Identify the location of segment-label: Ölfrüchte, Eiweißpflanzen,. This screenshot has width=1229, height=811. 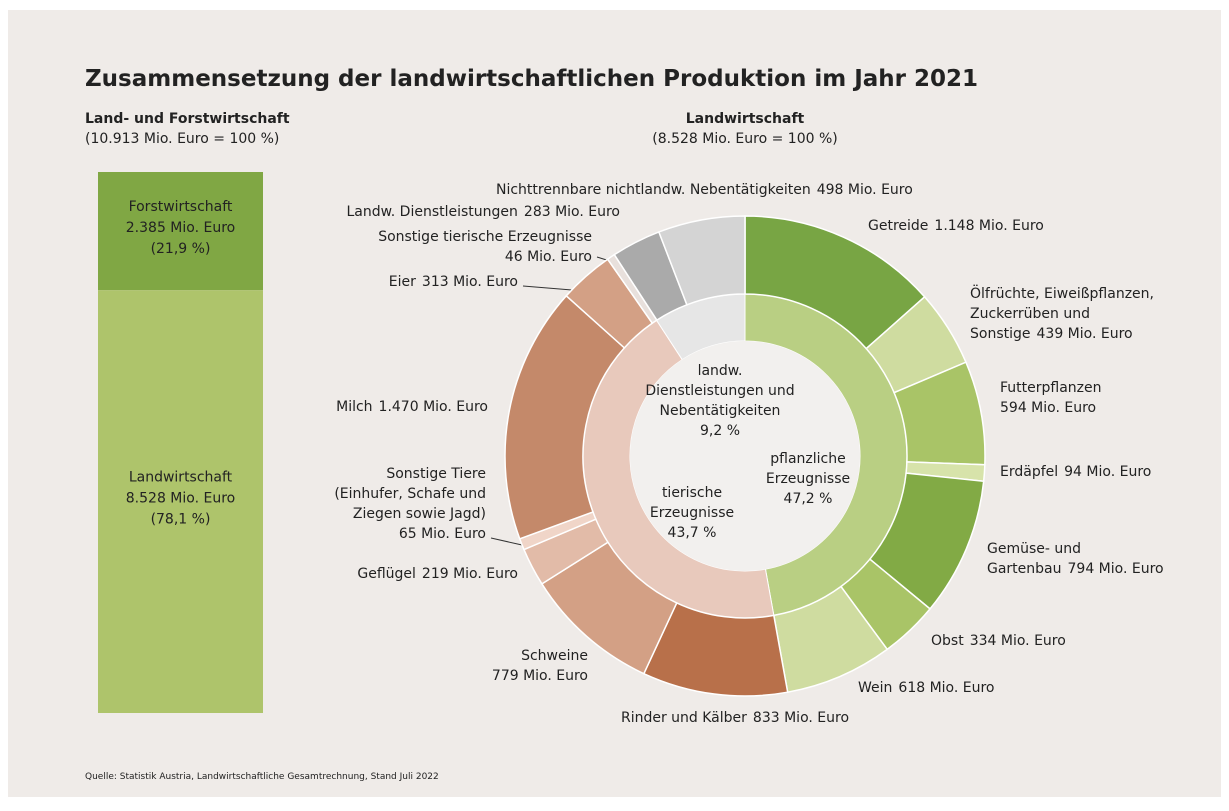
(1062, 293).